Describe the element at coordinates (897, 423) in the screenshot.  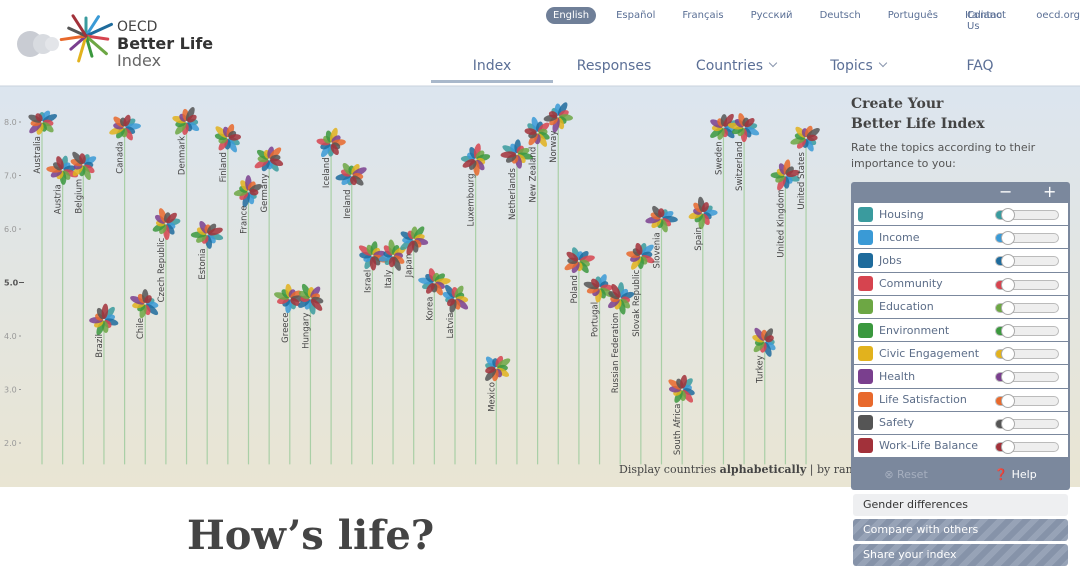
I see `topic-name: Safety` at that location.